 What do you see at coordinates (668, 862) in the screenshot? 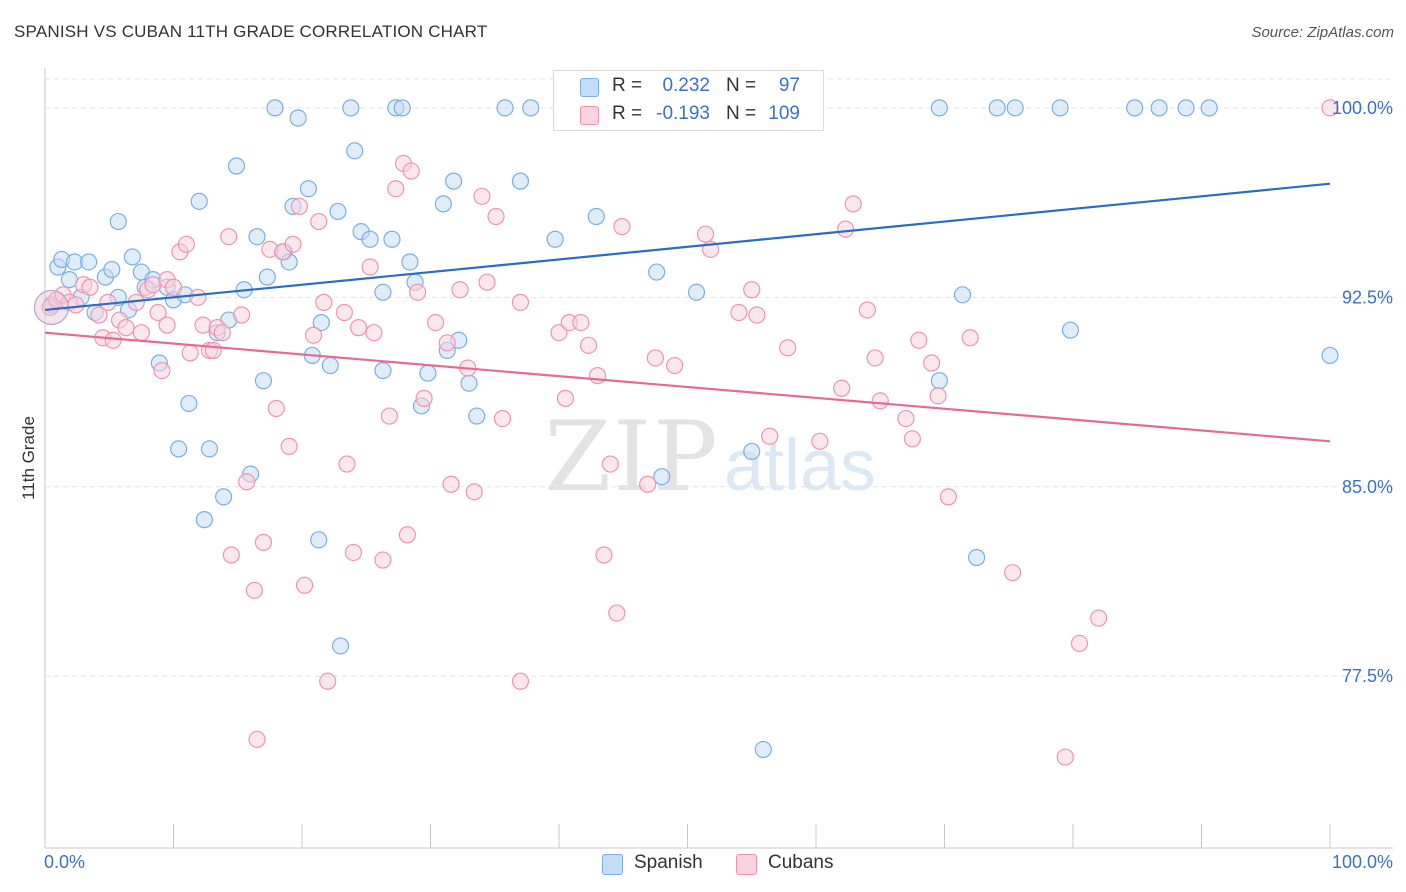
I see `spanish-legend-label: Spanish` at bounding box center [668, 862].